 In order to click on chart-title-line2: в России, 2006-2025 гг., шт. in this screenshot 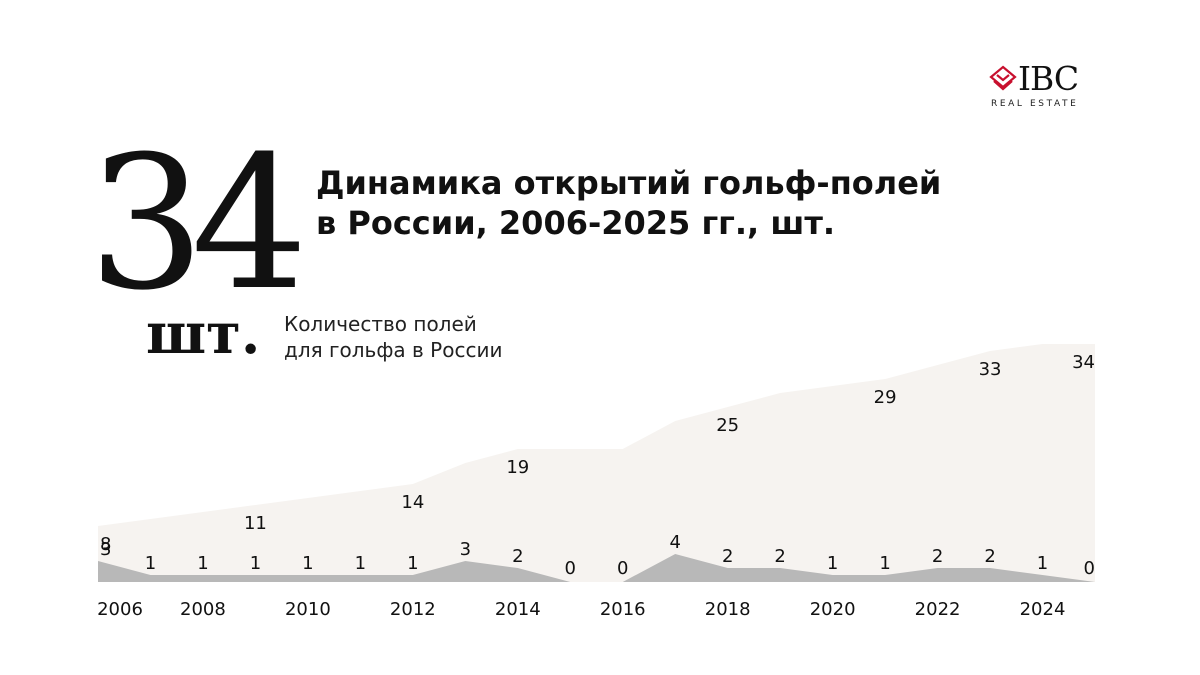, I will do `click(576, 223)`.